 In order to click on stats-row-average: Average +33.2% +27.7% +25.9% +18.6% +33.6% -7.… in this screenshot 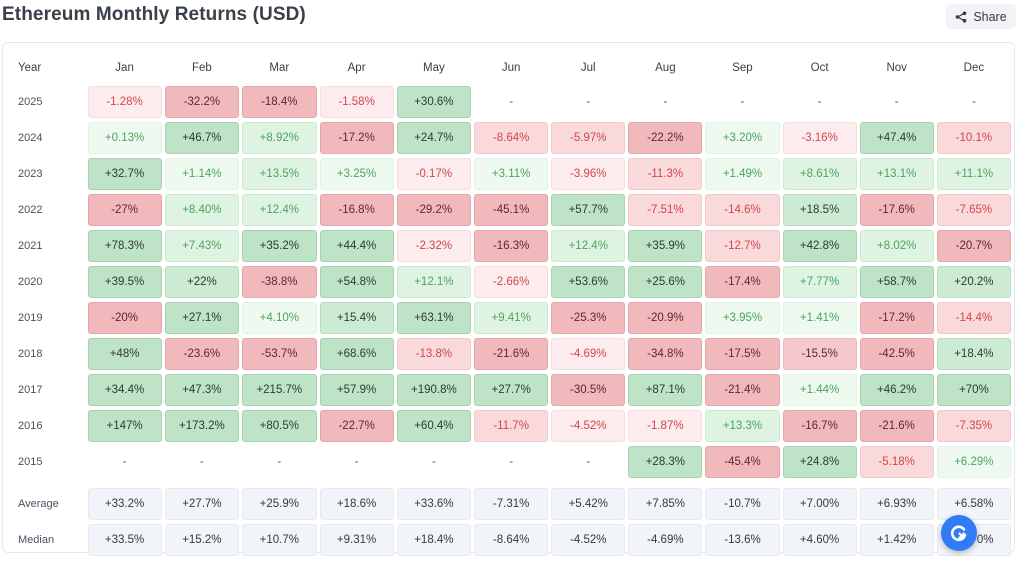, I will do `click(511, 504)`.